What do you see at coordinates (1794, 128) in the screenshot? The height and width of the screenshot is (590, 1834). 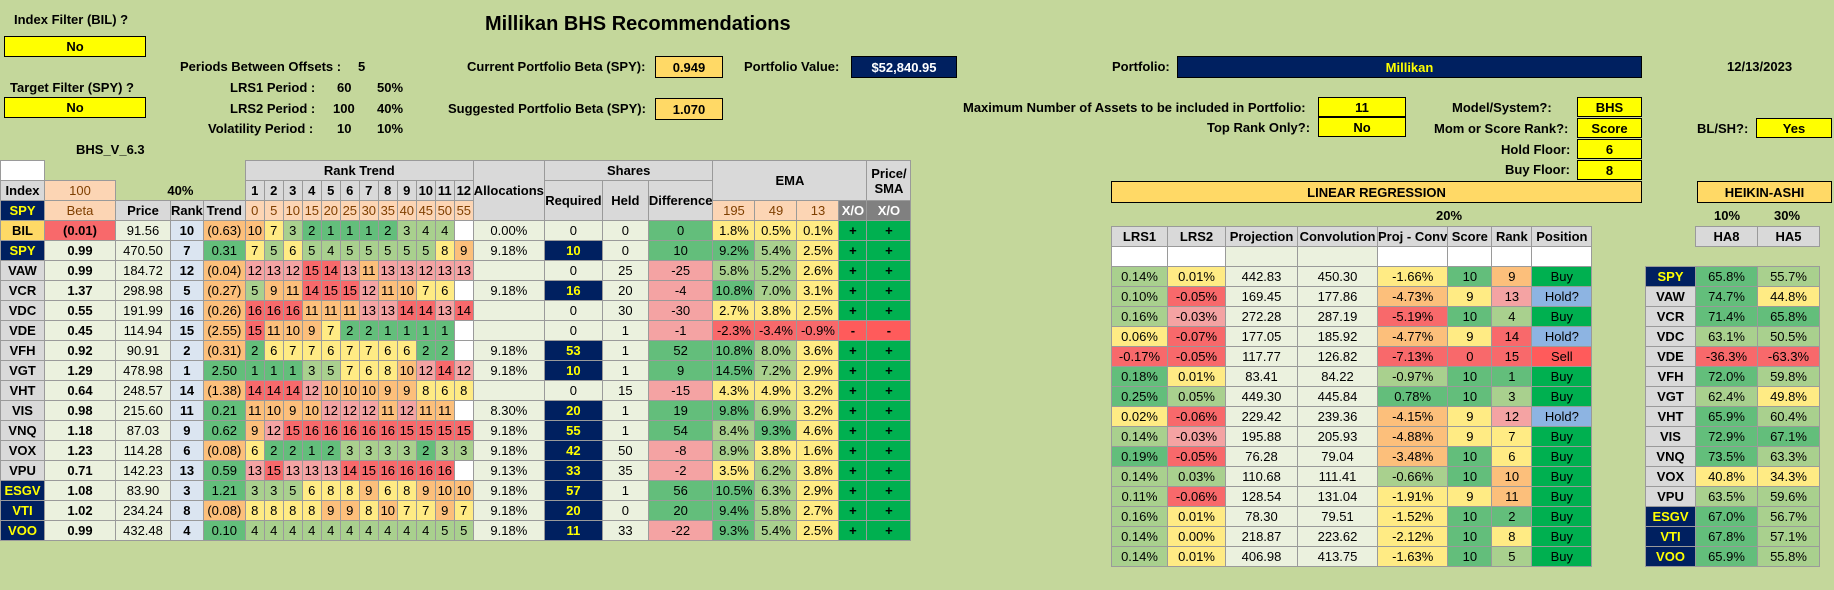 I see `blsh-value: Yes` at bounding box center [1794, 128].